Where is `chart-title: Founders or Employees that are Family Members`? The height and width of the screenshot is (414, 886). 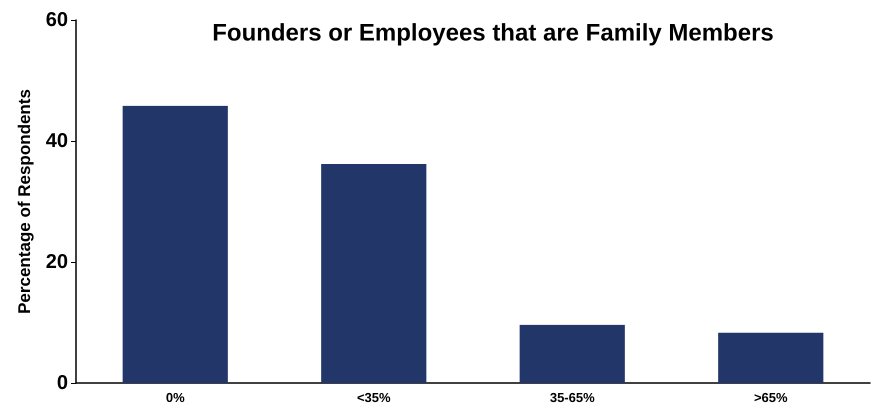
chart-title: Founders or Employees that are Family Members is located at coordinates (493, 33).